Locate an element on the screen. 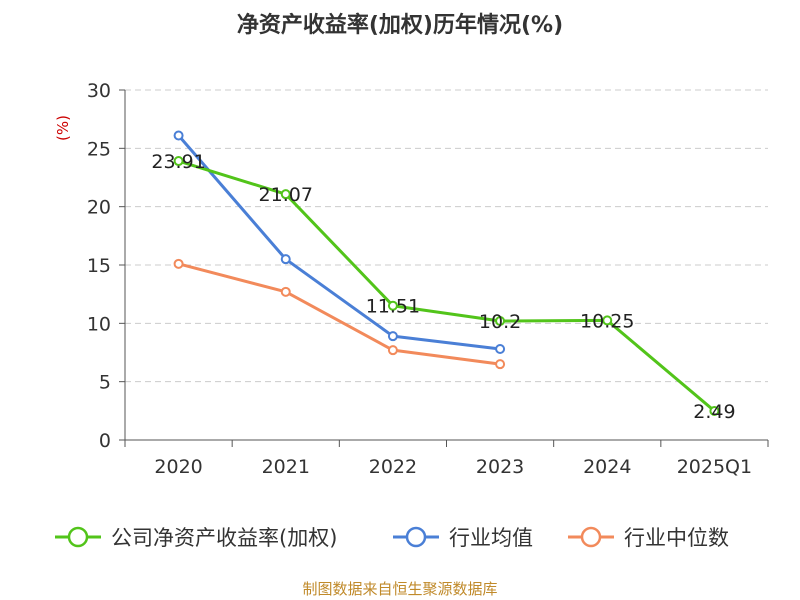  y-tick-label: 20 is located at coordinates (99, 208).